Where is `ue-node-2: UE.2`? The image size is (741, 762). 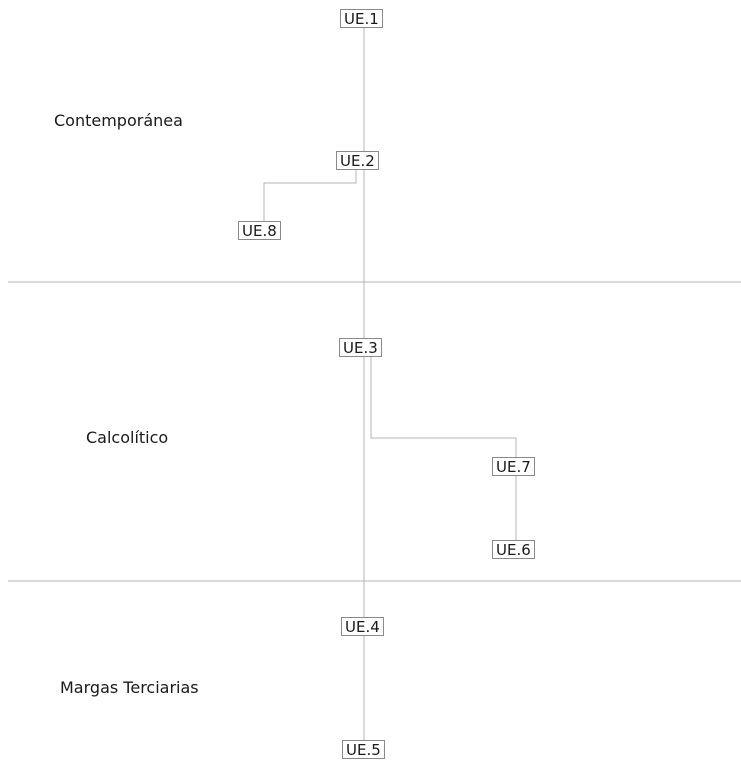 ue-node-2: UE.2 is located at coordinates (357, 160).